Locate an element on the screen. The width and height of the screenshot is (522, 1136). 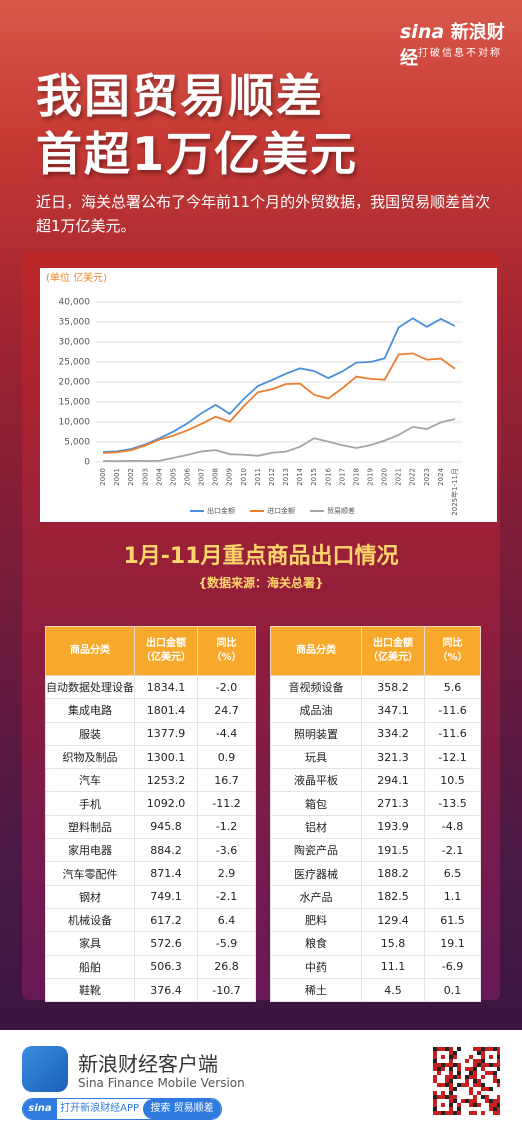
x-tick-label: 2001 is located at coordinates (117, 477).